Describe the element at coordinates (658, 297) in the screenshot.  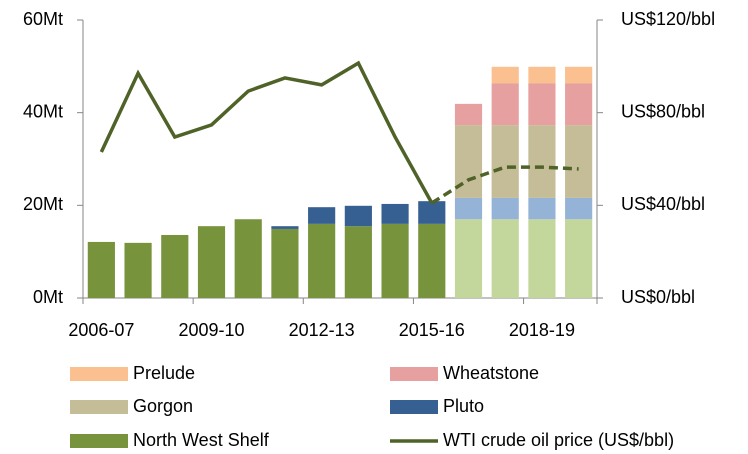
I see `y2-tick-label: US$0/bbl` at that location.